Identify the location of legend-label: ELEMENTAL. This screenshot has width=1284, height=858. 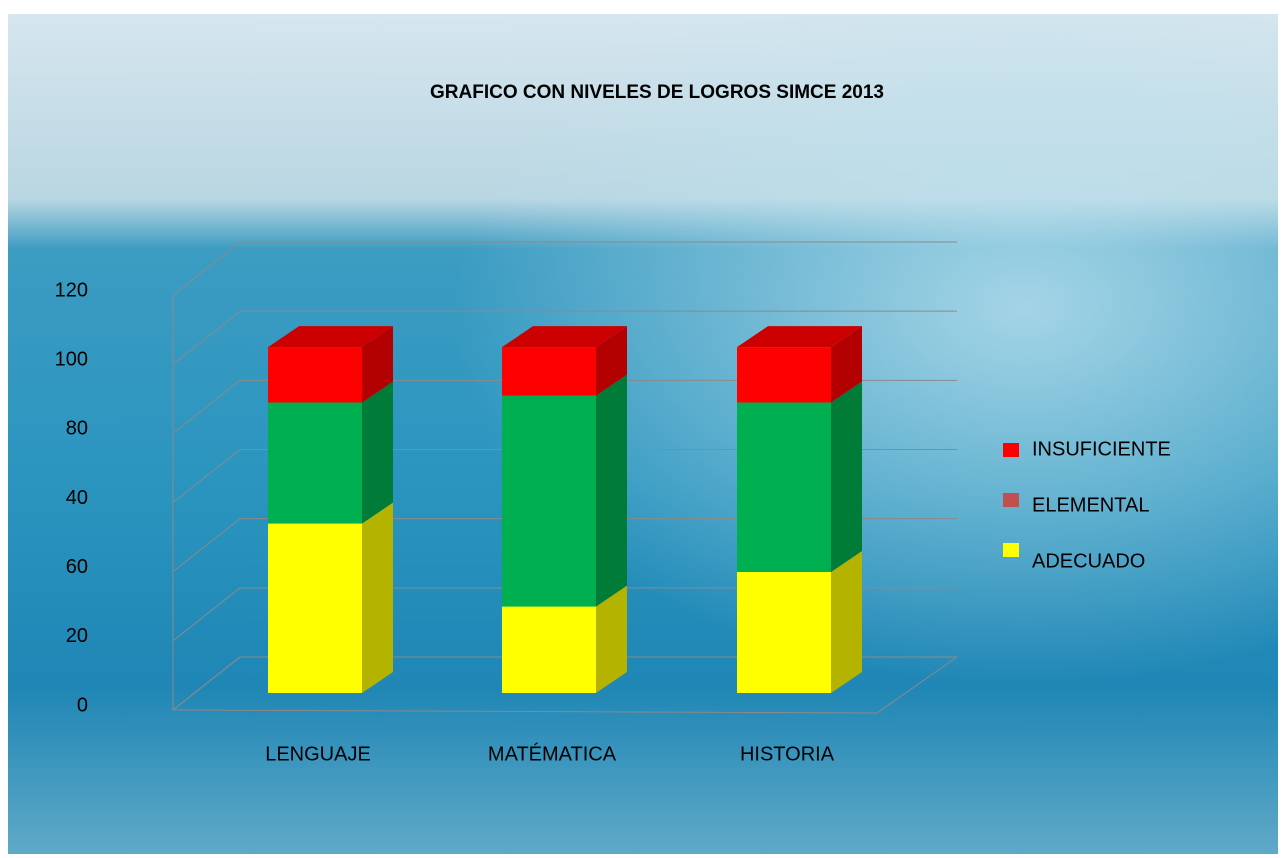
(1090, 505).